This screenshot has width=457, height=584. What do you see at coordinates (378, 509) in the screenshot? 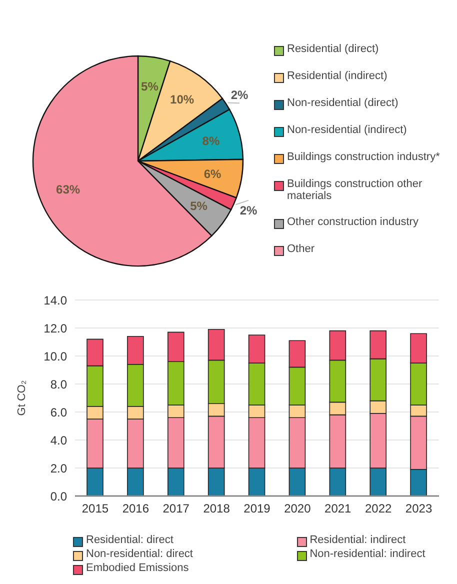
I see `x-tick-label: 2022` at bounding box center [378, 509].